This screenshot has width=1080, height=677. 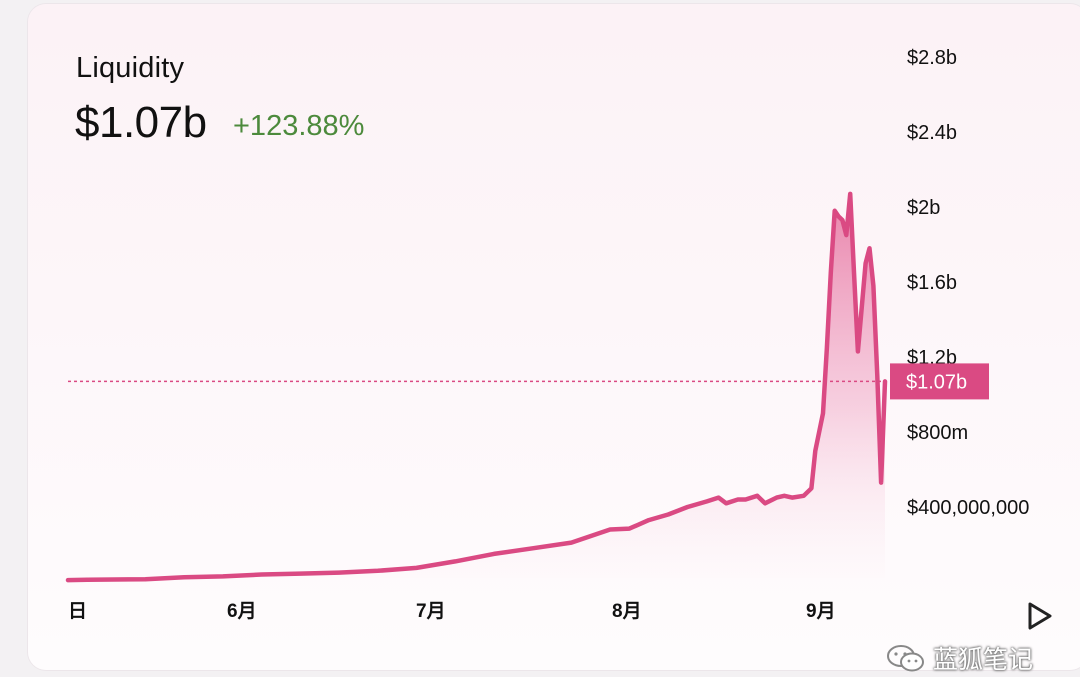 What do you see at coordinates (242, 611) in the screenshot?
I see `x-tick-label: 6月` at bounding box center [242, 611].